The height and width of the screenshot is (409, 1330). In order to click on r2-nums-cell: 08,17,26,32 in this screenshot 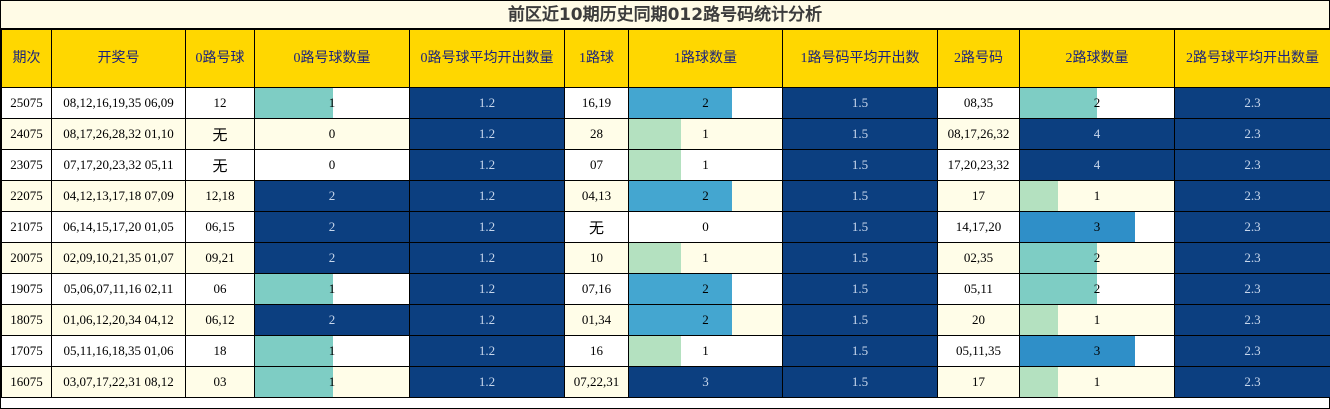, I will do `click(978, 134)`.